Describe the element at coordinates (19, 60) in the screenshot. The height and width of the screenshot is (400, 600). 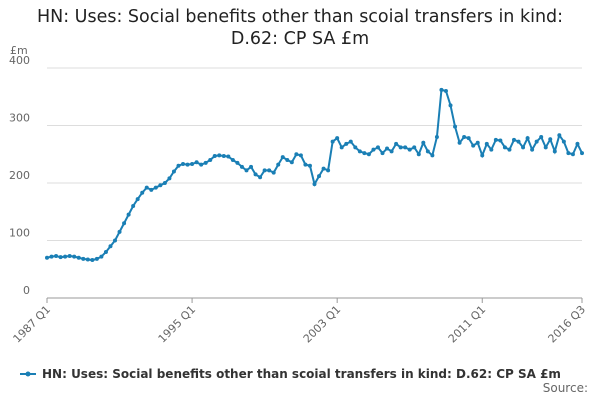
I see `y-tick-label: 400` at that location.